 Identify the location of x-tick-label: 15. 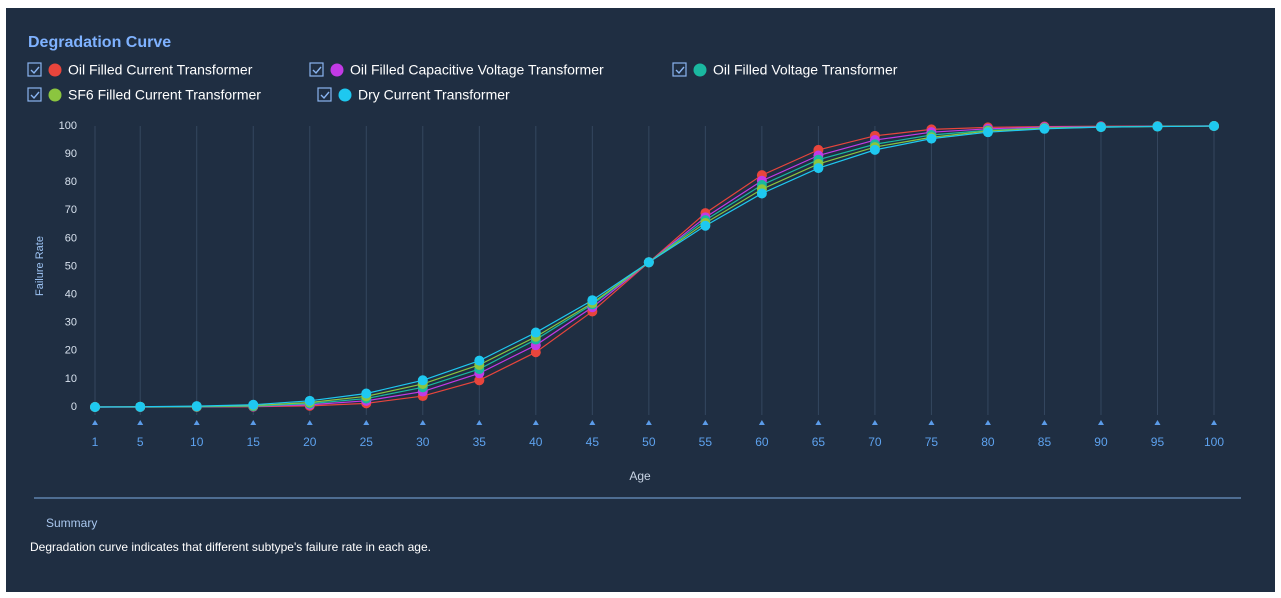
(254, 442).